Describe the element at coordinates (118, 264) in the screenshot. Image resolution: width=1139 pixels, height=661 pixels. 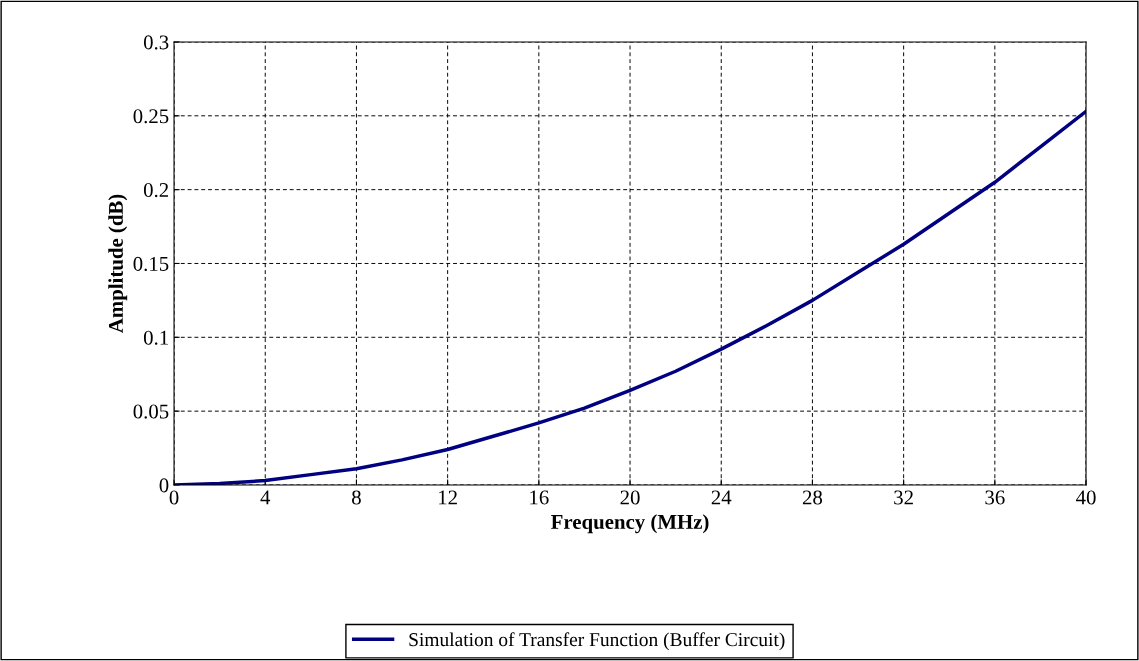
I see `y-axis-title: Amplitude (dB)` at that location.